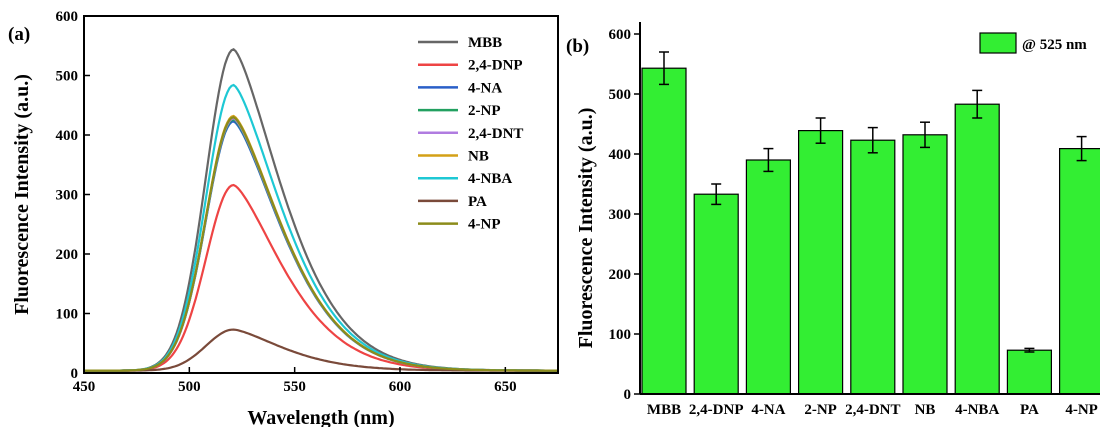  What do you see at coordinates (1029, 410) in the screenshot?
I see `bar-category-label: PA` at bounding box center [1029, 410].